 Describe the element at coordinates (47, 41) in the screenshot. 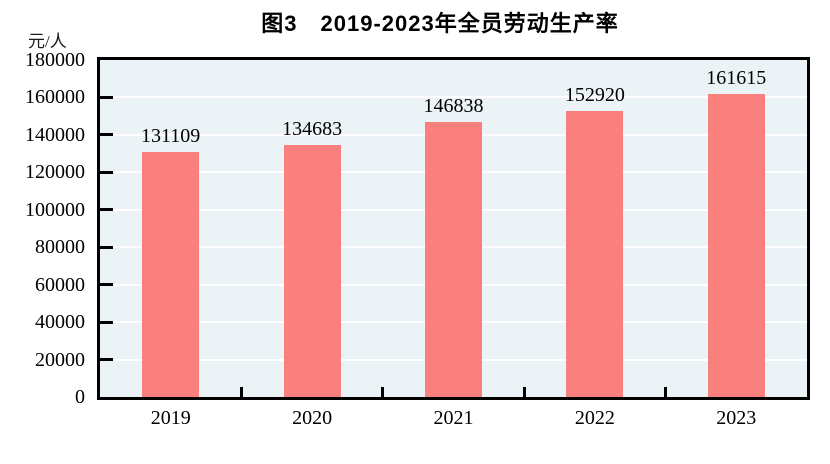

I see `y-axis-unit-label: 元/人` at that location.